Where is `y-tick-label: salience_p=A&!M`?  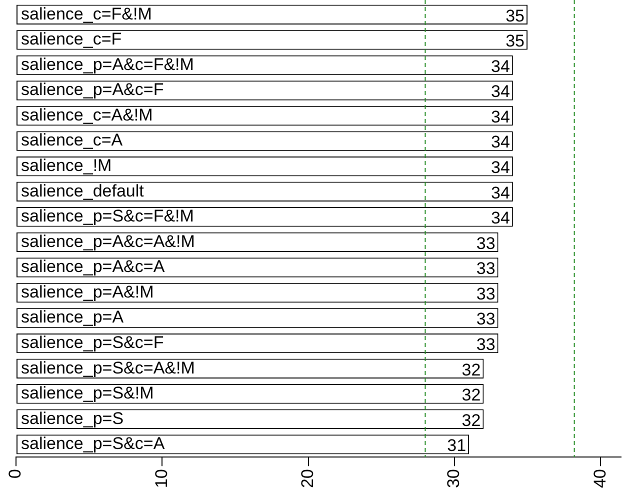
y-tick-label: salience_p=A&!M is located at coordinates (87, 292).